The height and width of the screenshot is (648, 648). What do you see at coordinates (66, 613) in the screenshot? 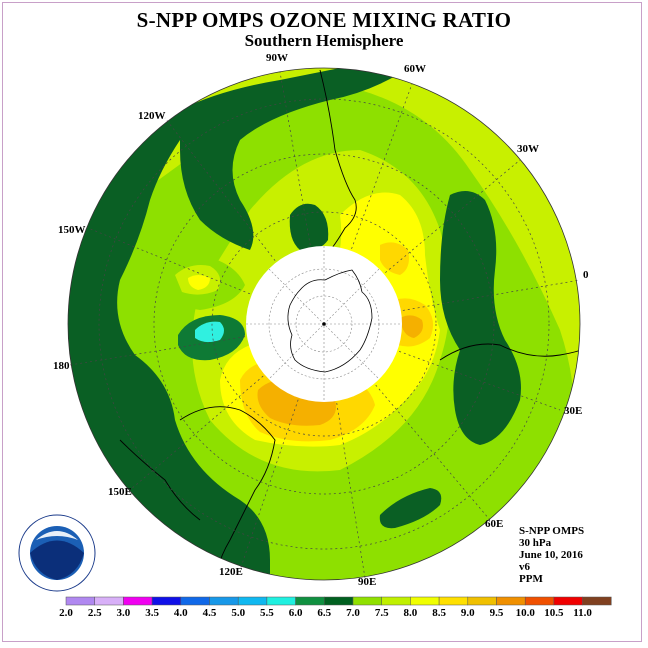
I see `colorbar-tick-label: 2.0` at bounding box center [66, 613].